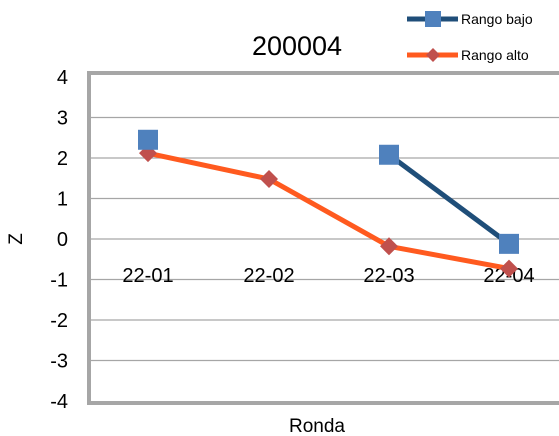 The height and width of the screenshot is (436, 559). Describe the element at coordinates (62, 240) in the screenshot. I see `y-tick-label: 0` at that location.